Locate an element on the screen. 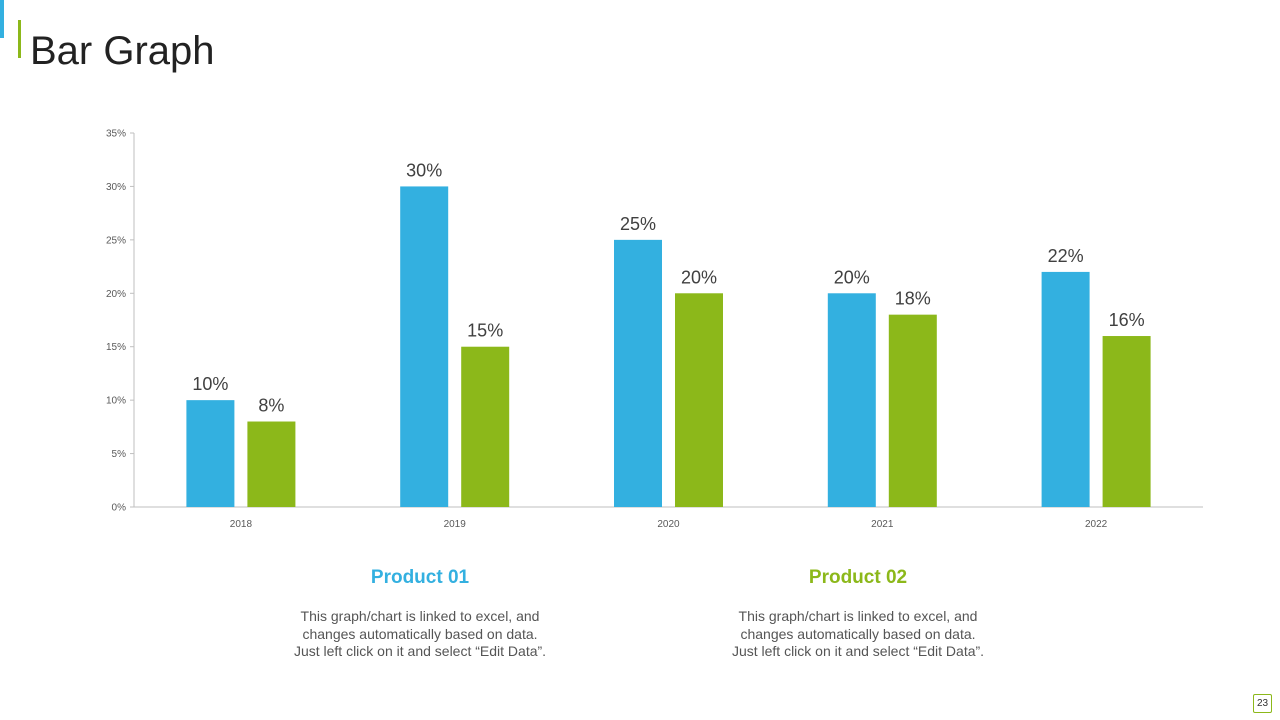 The image size is (1280, 720). bar-product-01-2021 is located at coordinates (851, 400).